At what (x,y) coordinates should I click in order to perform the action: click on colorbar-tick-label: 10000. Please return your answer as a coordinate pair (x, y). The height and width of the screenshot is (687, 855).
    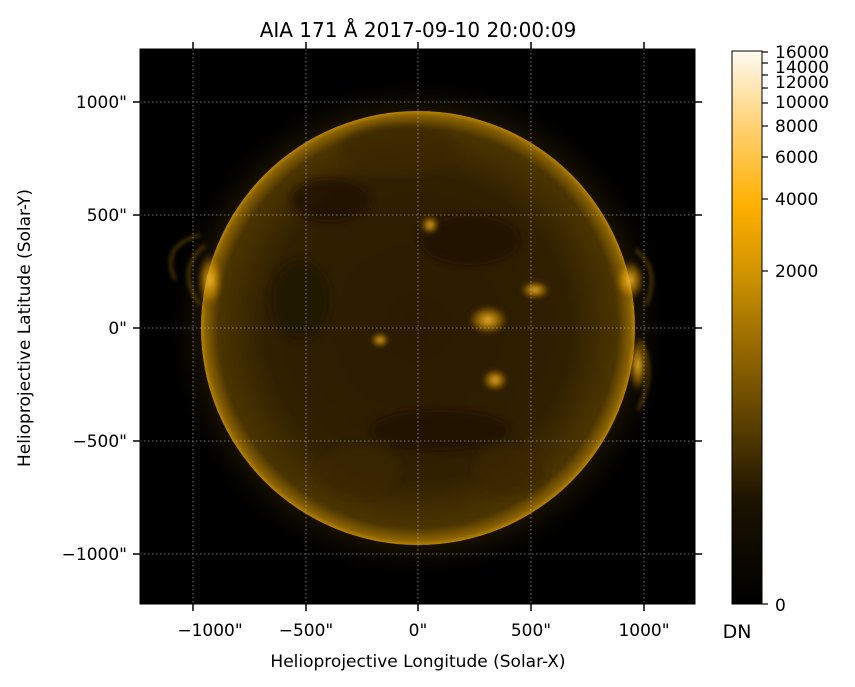
    Looking at the image, I should click on (802, 103).